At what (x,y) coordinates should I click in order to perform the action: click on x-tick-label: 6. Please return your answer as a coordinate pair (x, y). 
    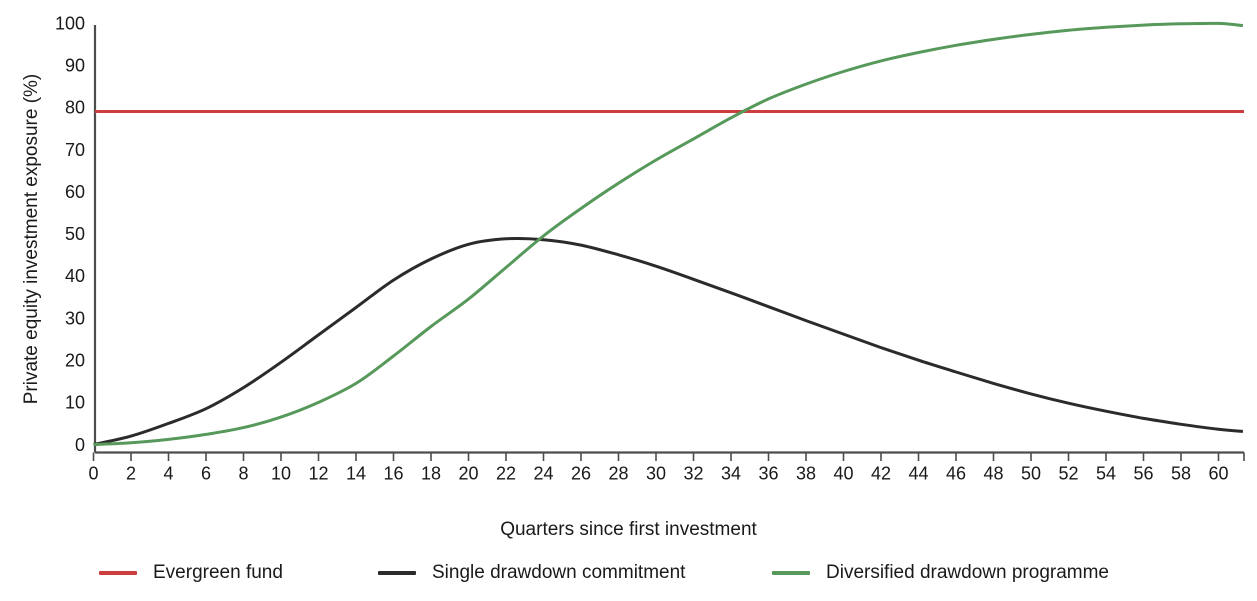
    Looking at the image, I should click on (206, 474).